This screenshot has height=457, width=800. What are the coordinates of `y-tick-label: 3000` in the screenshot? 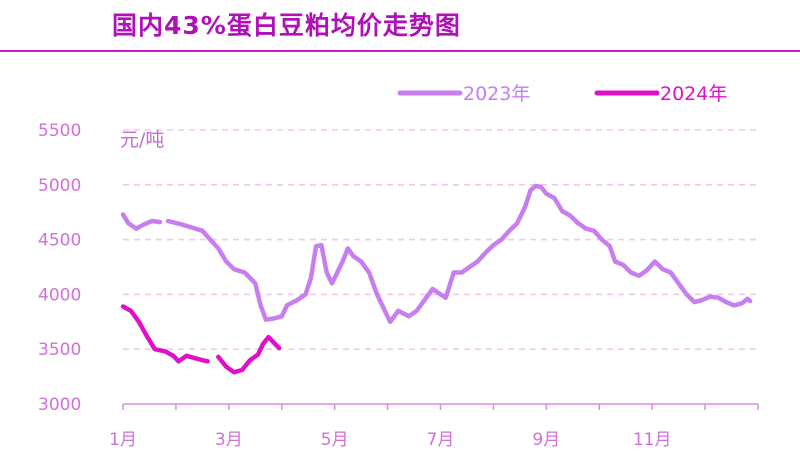 It's located at (59, 405).